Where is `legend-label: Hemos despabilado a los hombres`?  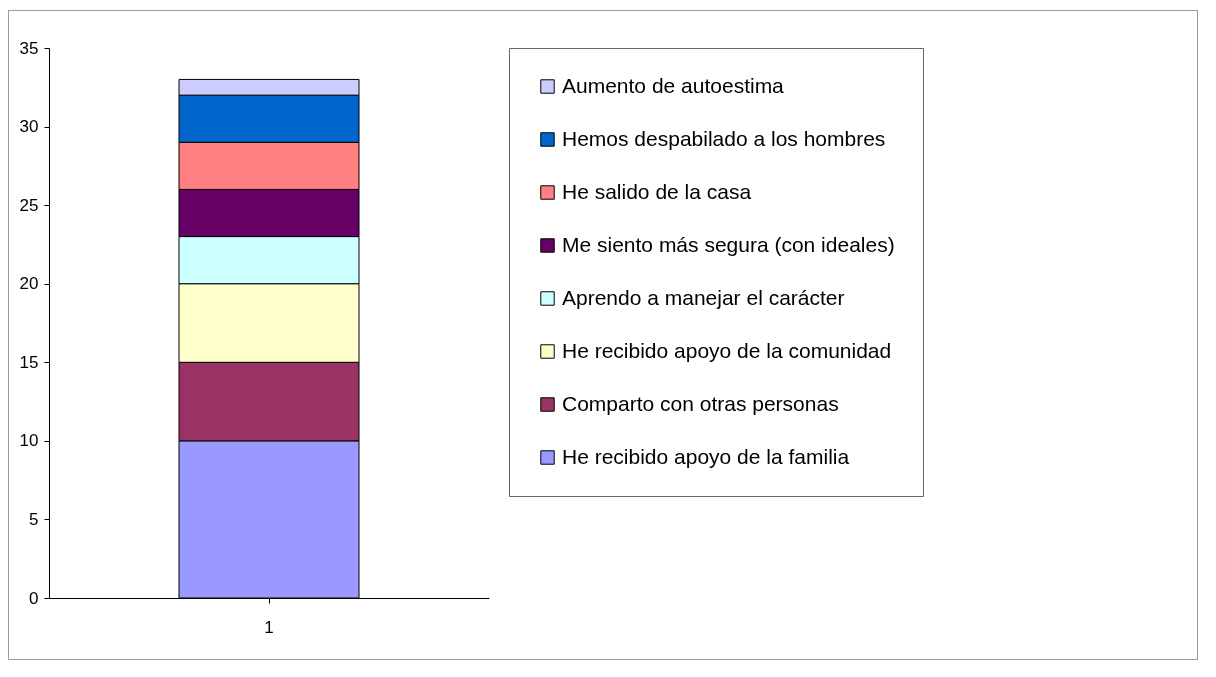 legend-label: Hemos despabilado a los hombres is located at coordinates (724, 138).